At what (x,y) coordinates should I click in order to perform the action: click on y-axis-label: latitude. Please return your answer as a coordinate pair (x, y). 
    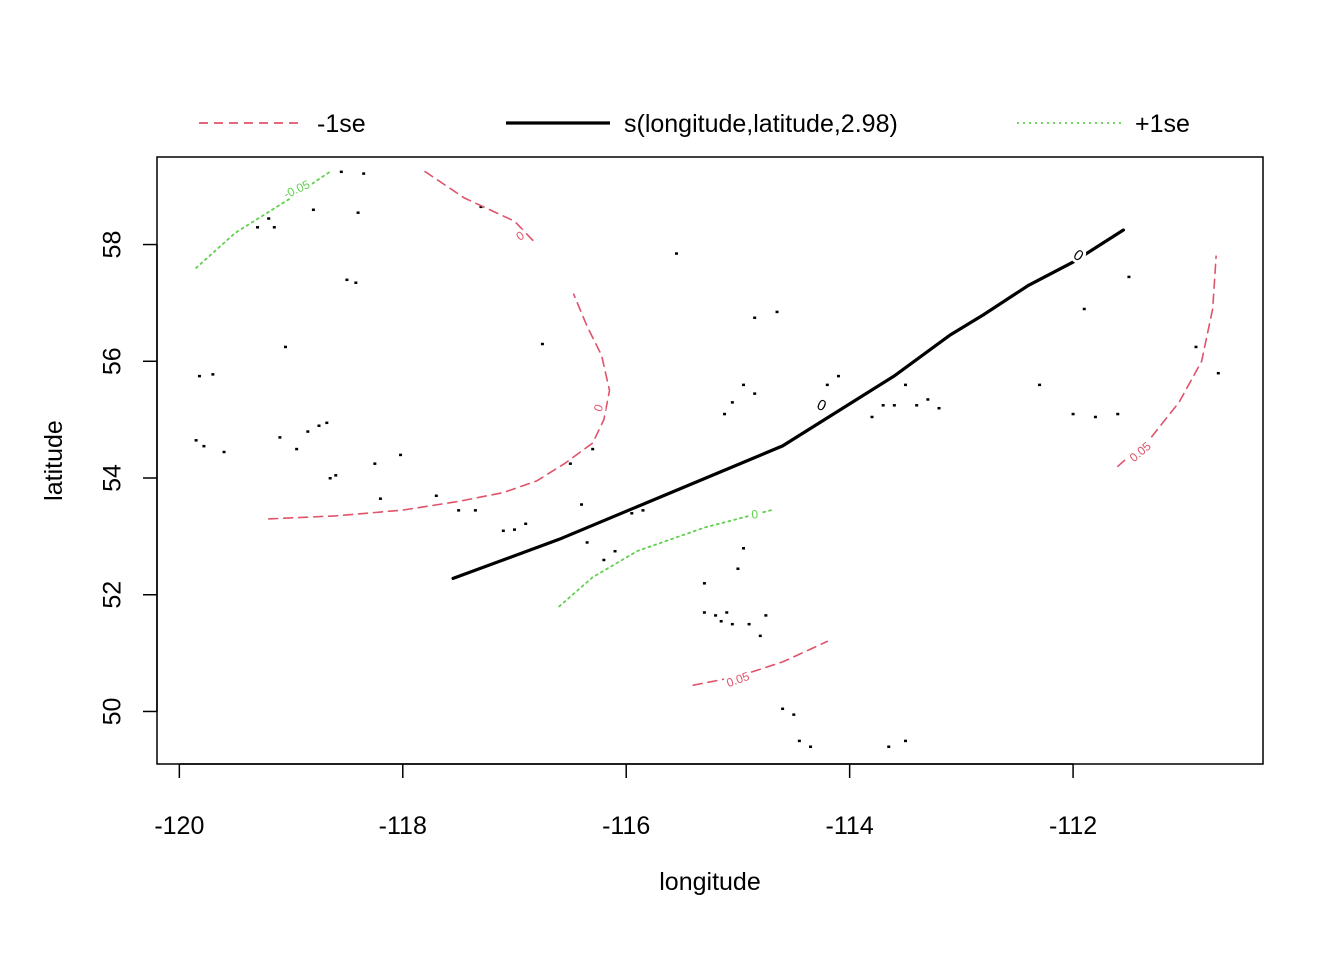
    Looking at the image, I should click on (54, 460).